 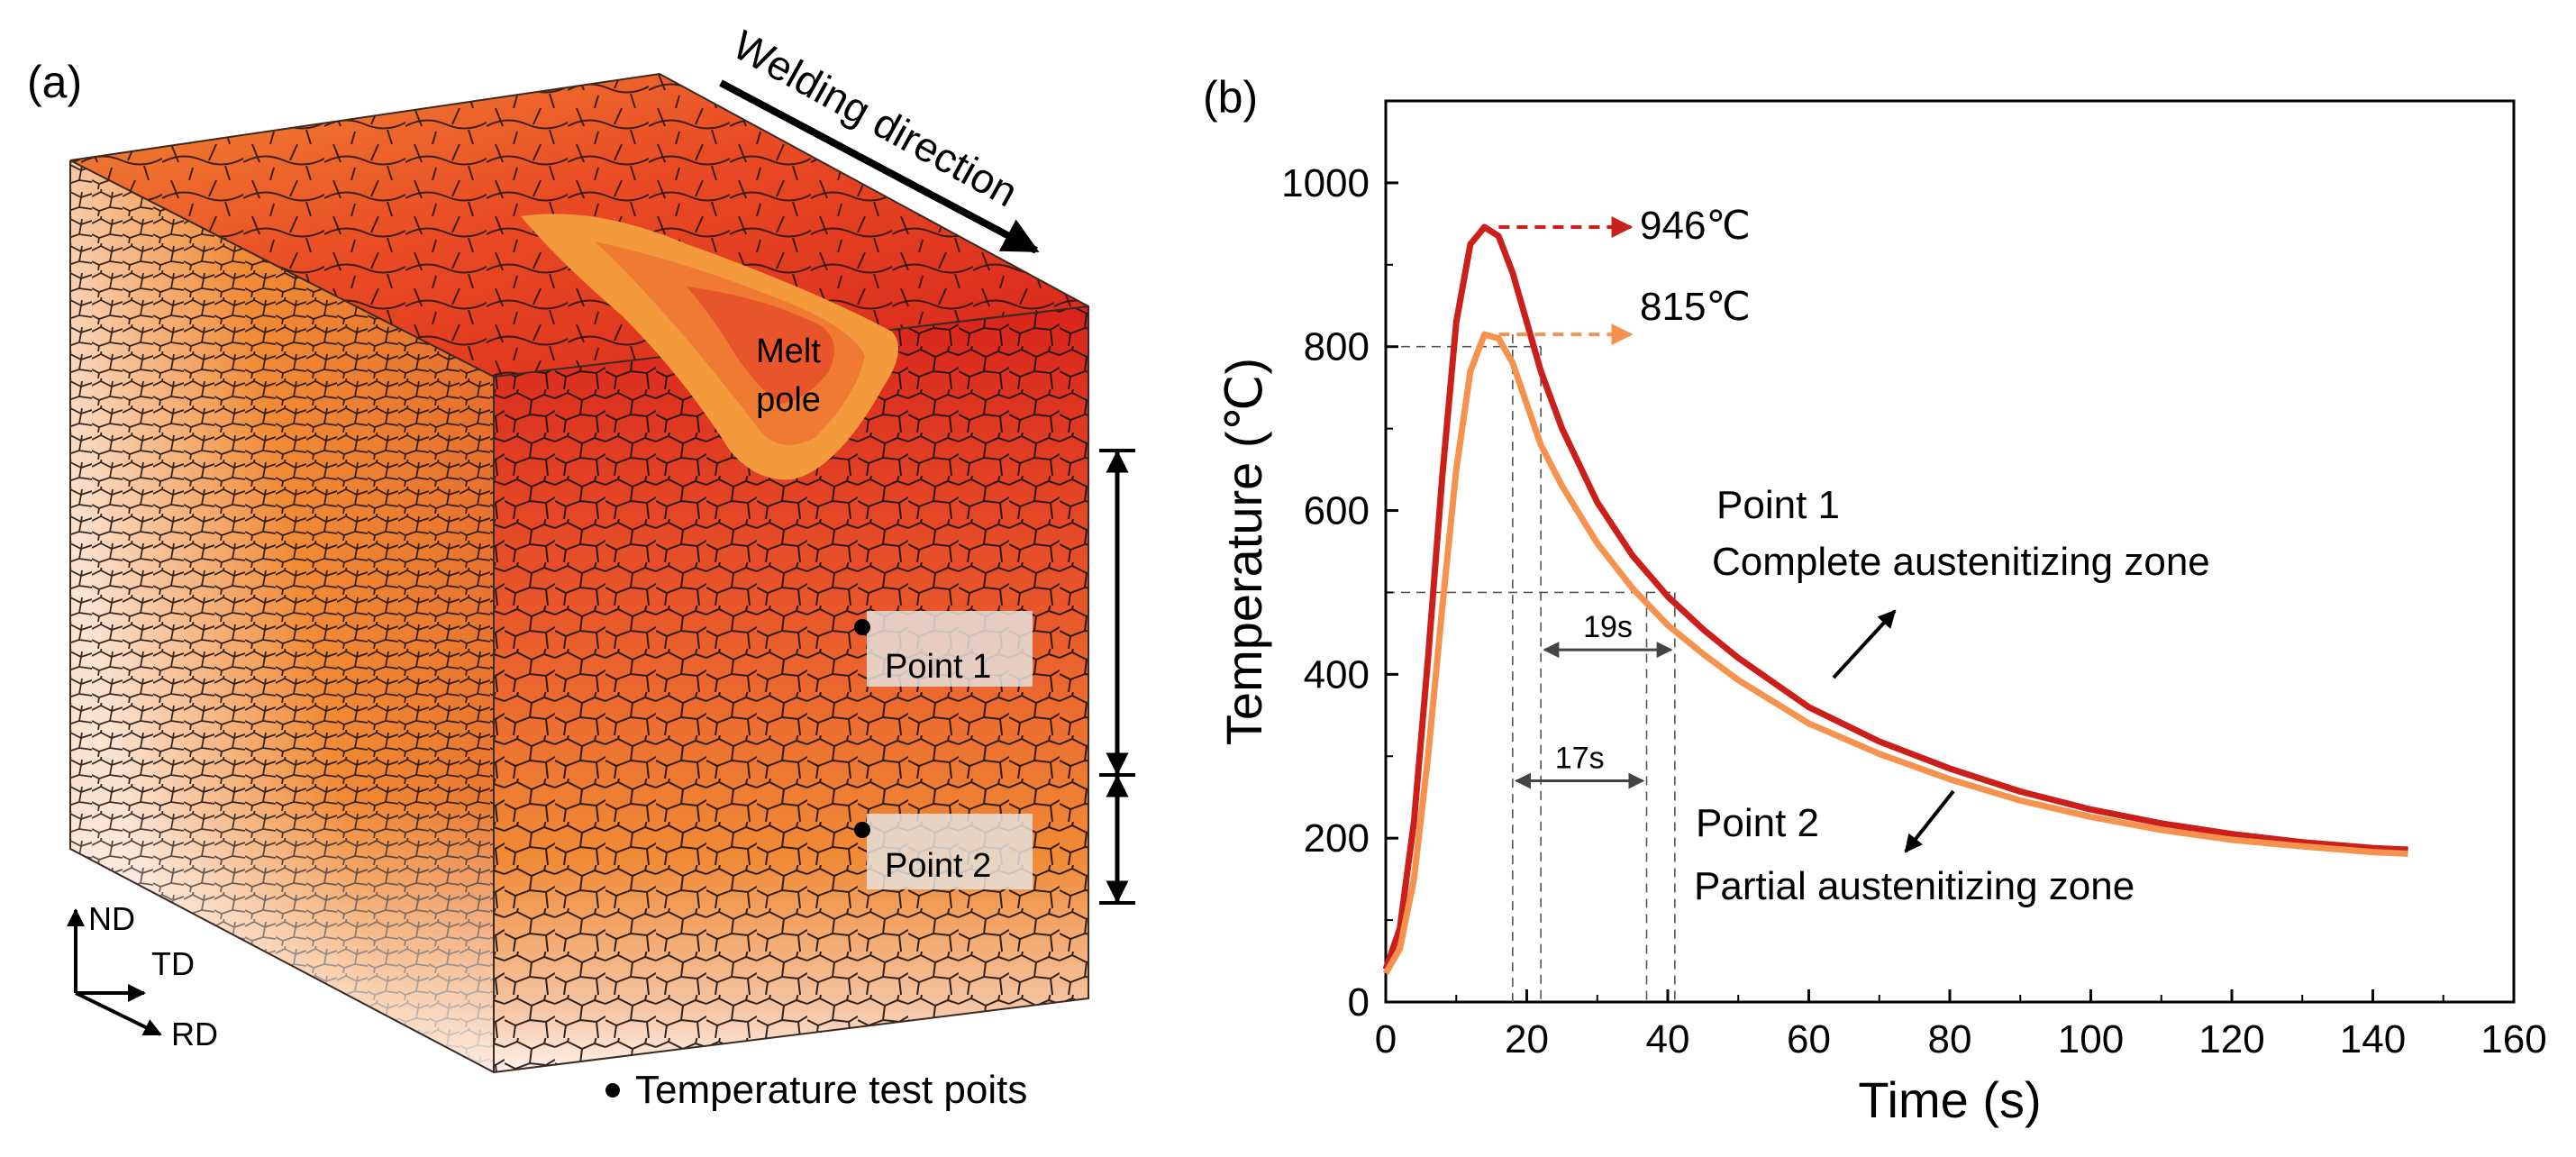 What do you see at coordinates (2231, 1039) in the screenshot?
I see `x-tick-label: 120` at bounding box center [2231, 1039].